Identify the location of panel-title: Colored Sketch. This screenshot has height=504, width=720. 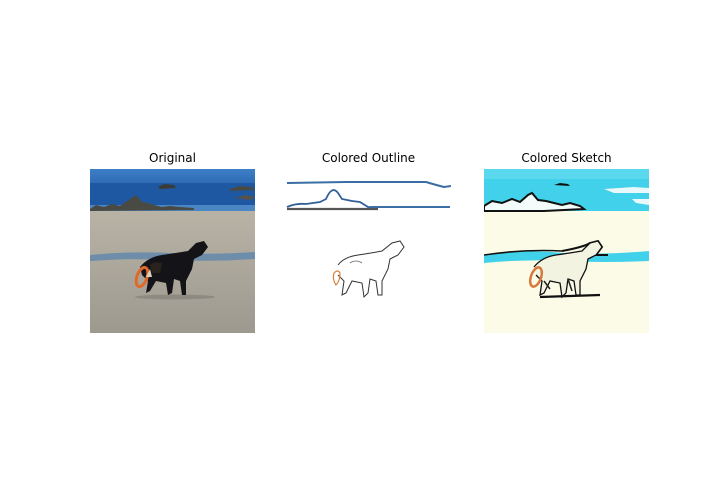
(566, 158).